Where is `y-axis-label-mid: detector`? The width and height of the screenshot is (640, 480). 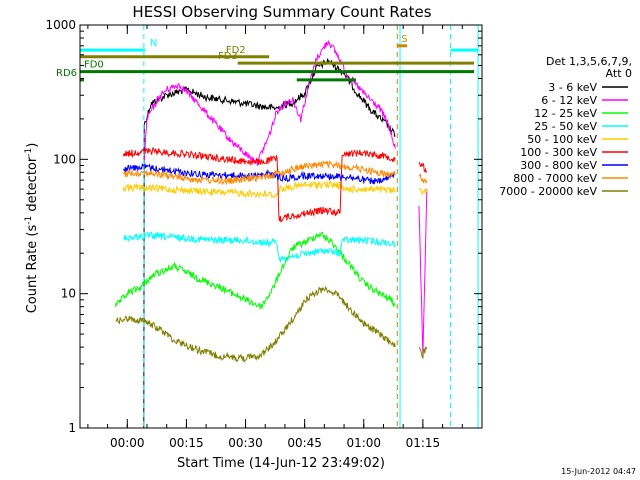
y-axis-label-mid: detector is located at coordinates (32, 186).